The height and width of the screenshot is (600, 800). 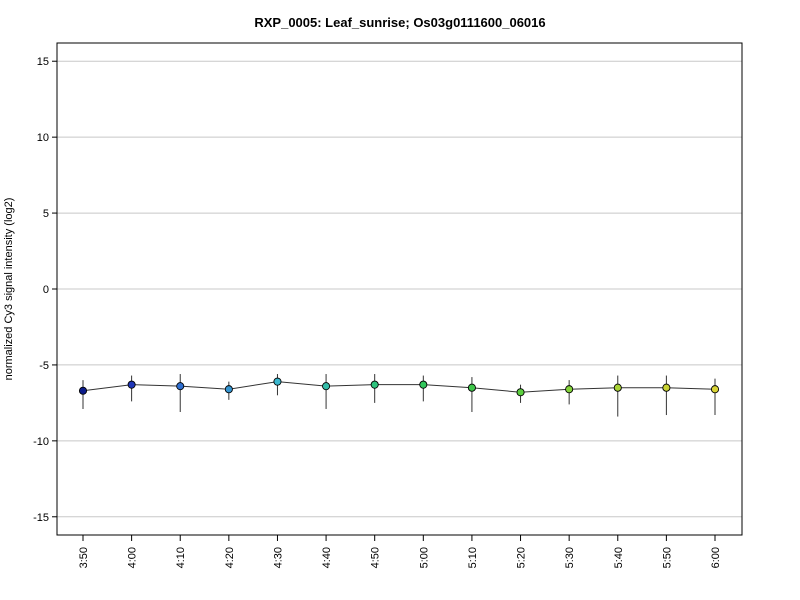 What do you see at coordinates (522, 557) in the screenshot?
I see `x-tick-label: 5:20` at bounding box center [522, 557].